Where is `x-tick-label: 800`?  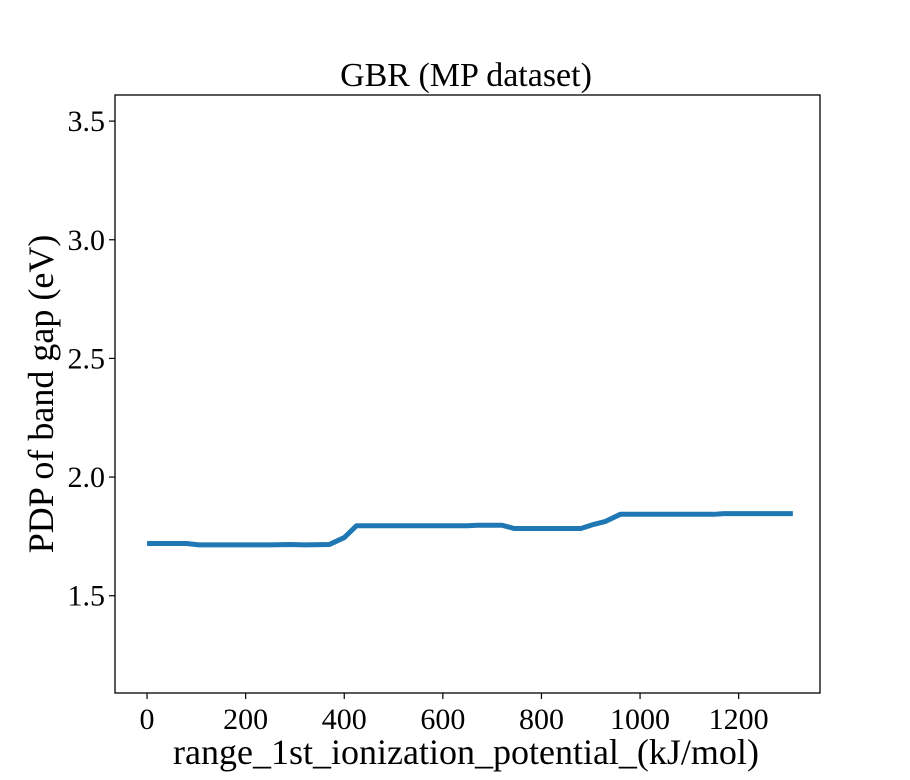
x-tick-label: 800 is located at coordinates (541, 719).